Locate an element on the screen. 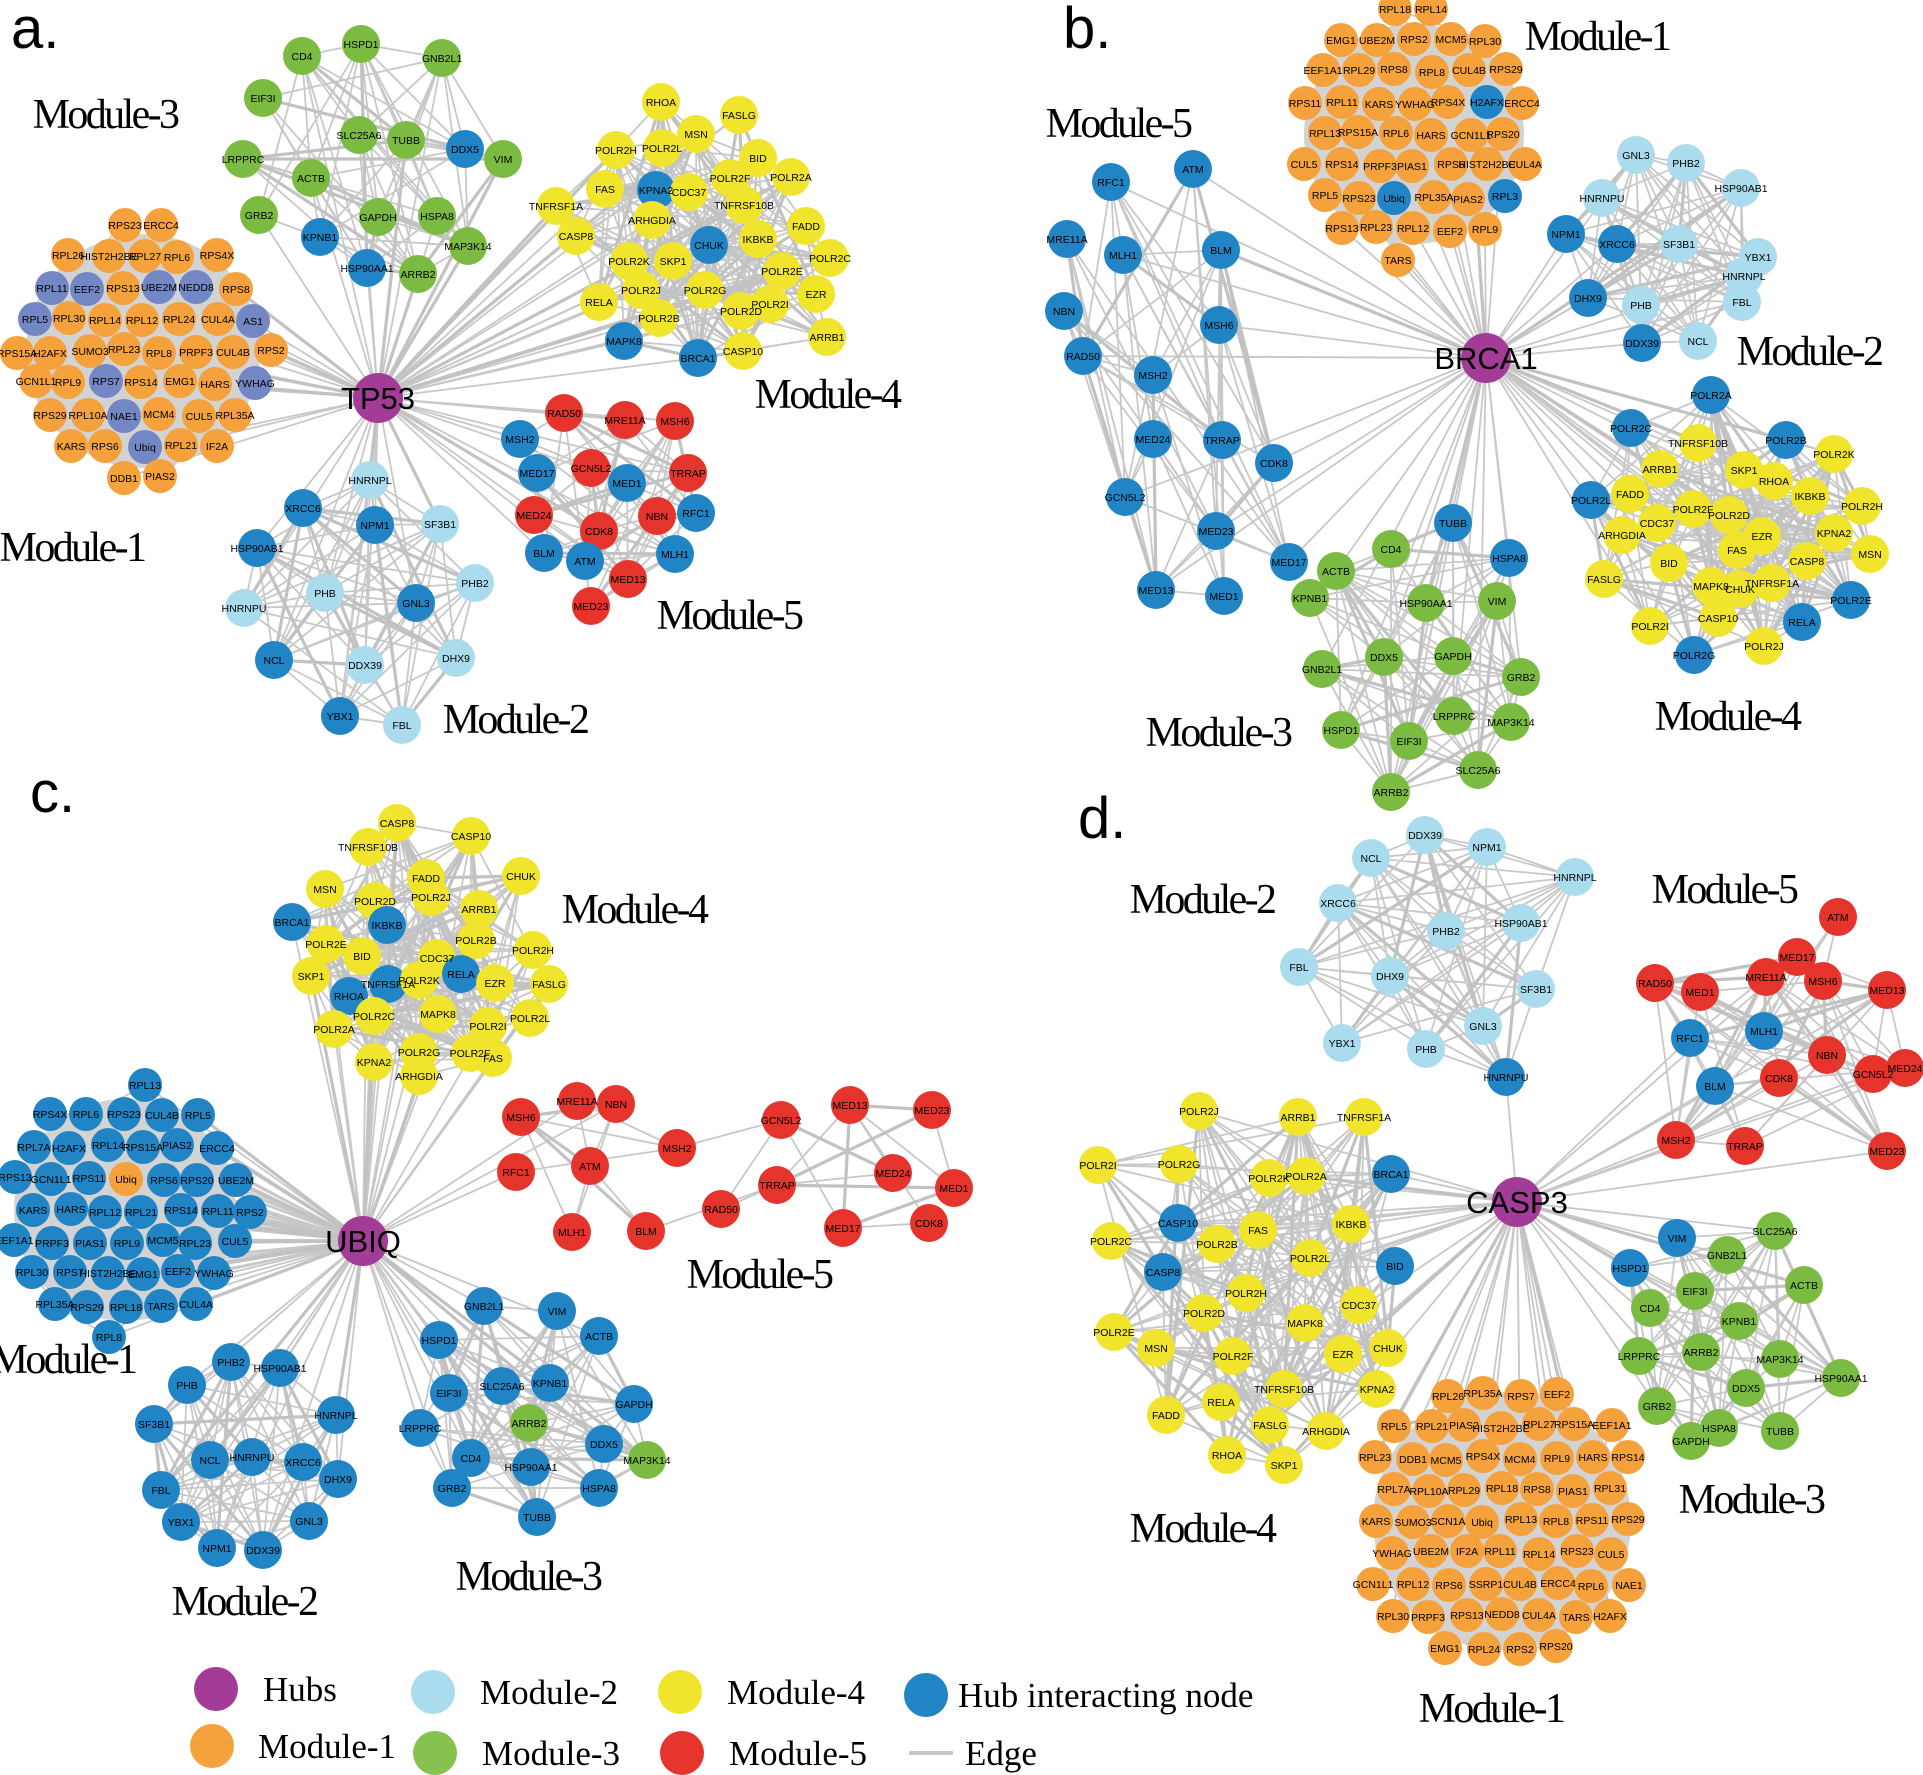 This screenshot has width=1923, height=1775. svg-text: POLR2E is located at coordinates (1850, 601).